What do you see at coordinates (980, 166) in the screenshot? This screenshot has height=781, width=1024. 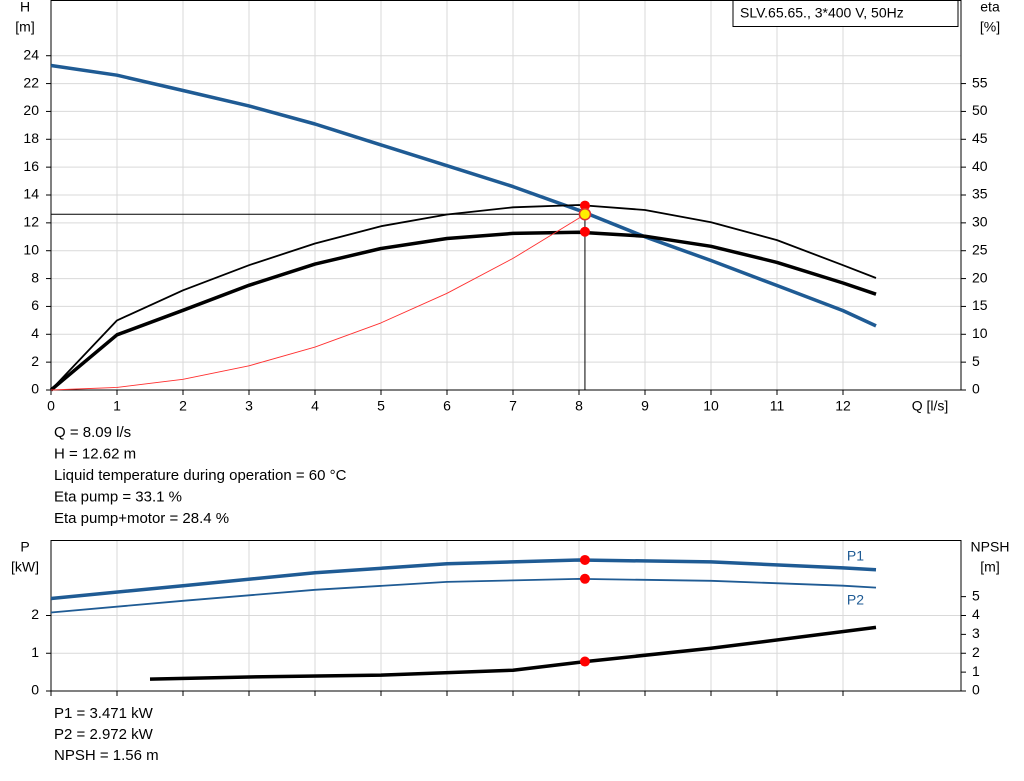 I see `y2-tick-label: 40` at bounding box center [980, 166].